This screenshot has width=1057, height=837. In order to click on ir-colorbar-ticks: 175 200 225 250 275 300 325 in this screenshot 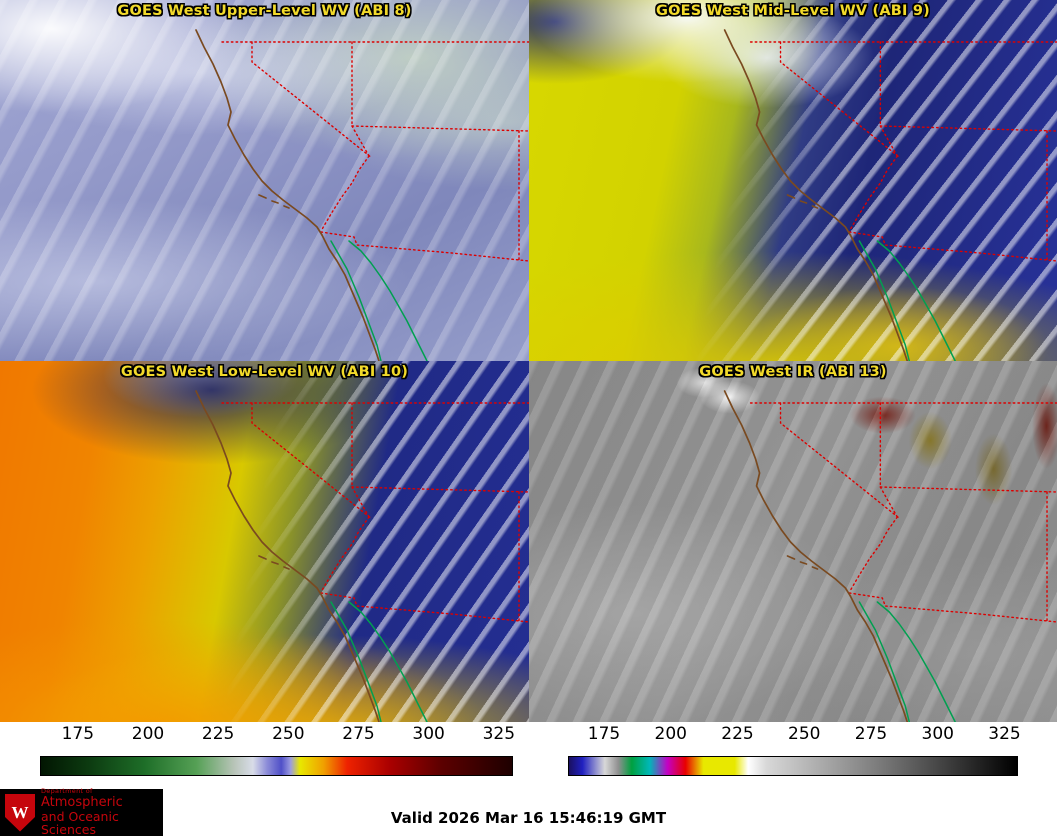, I will do `click(794, 735)`.